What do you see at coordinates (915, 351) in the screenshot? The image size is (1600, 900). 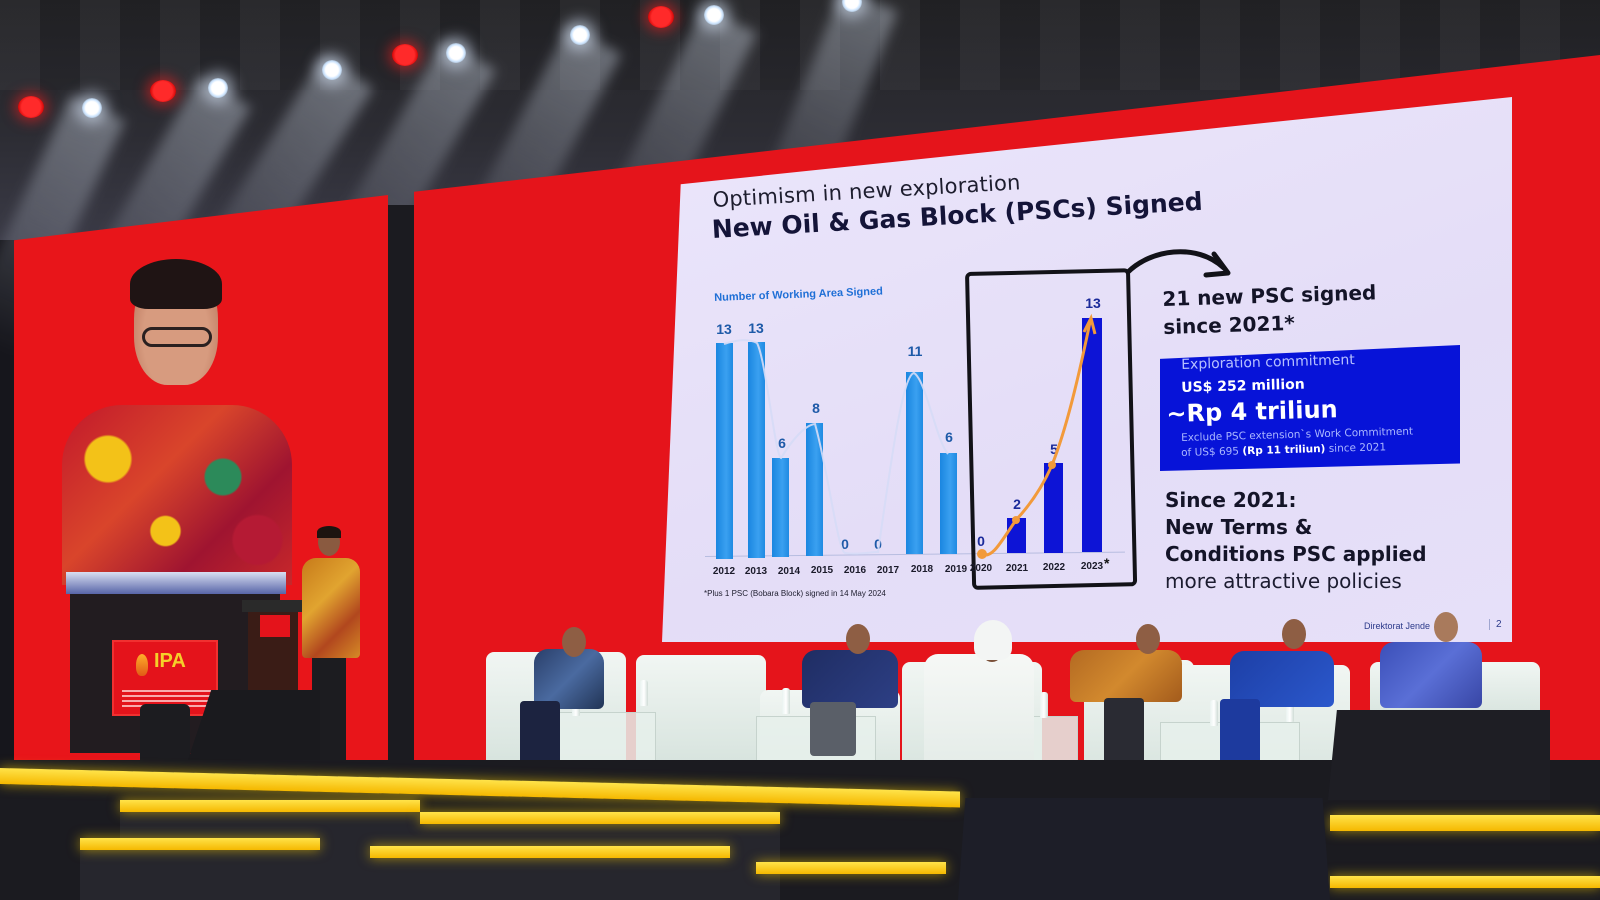 I see `bar-value-2018: 11` at bounding box center [915, 351].